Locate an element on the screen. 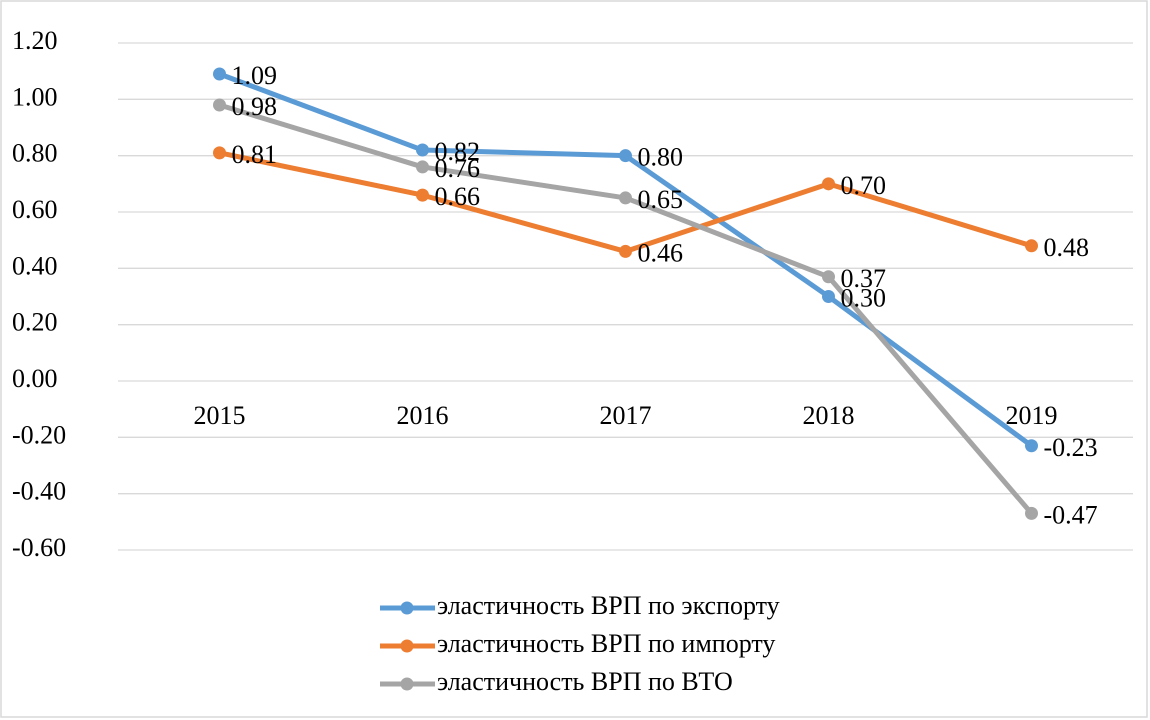  data-label: 0.65 is located at coordinates (661, 199).